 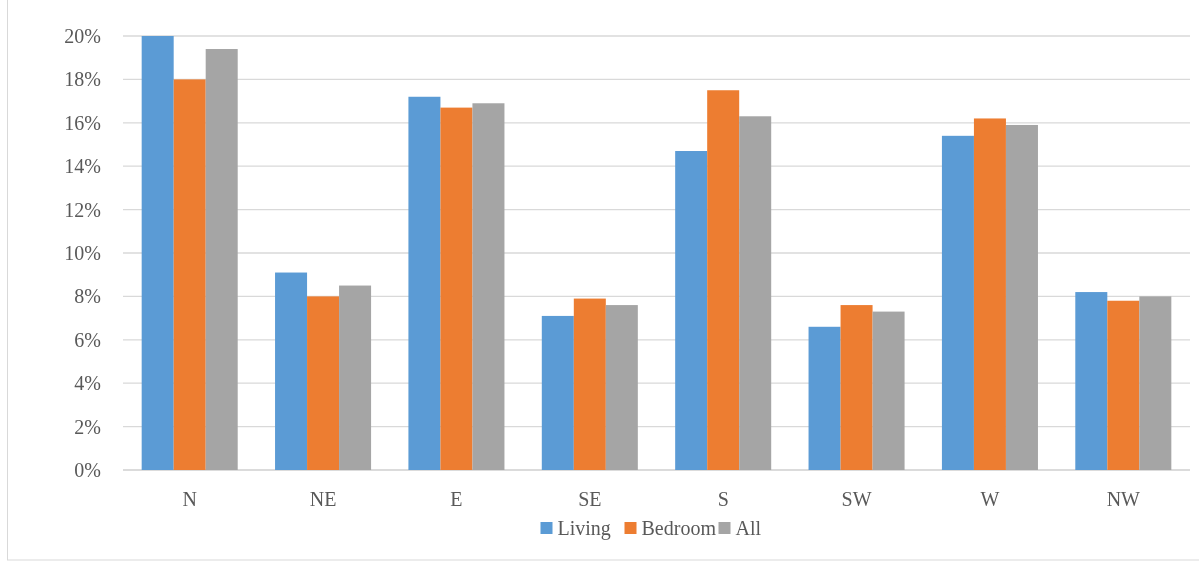 What do you see at coordinates (1123, 499) in the screenshot?
I see `x-tick-label: NW` at bounding box center [1123, 499].